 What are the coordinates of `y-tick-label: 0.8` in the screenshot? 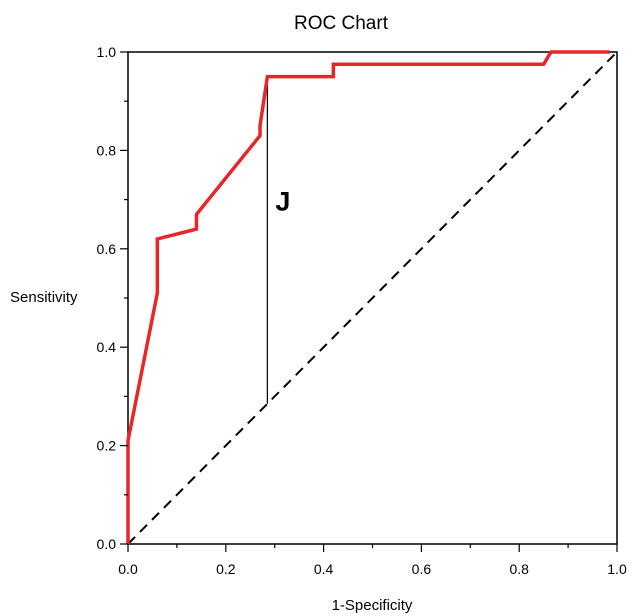 It's located at (107, 150).